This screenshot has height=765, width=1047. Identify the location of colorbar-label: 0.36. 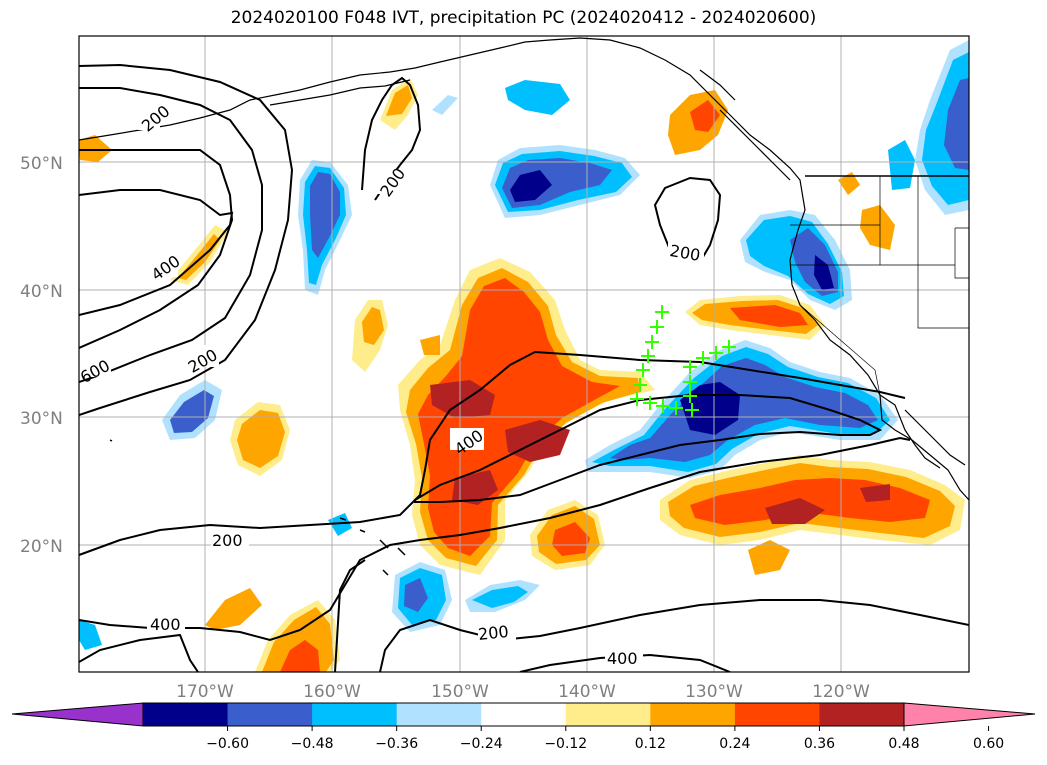
(819, 744).